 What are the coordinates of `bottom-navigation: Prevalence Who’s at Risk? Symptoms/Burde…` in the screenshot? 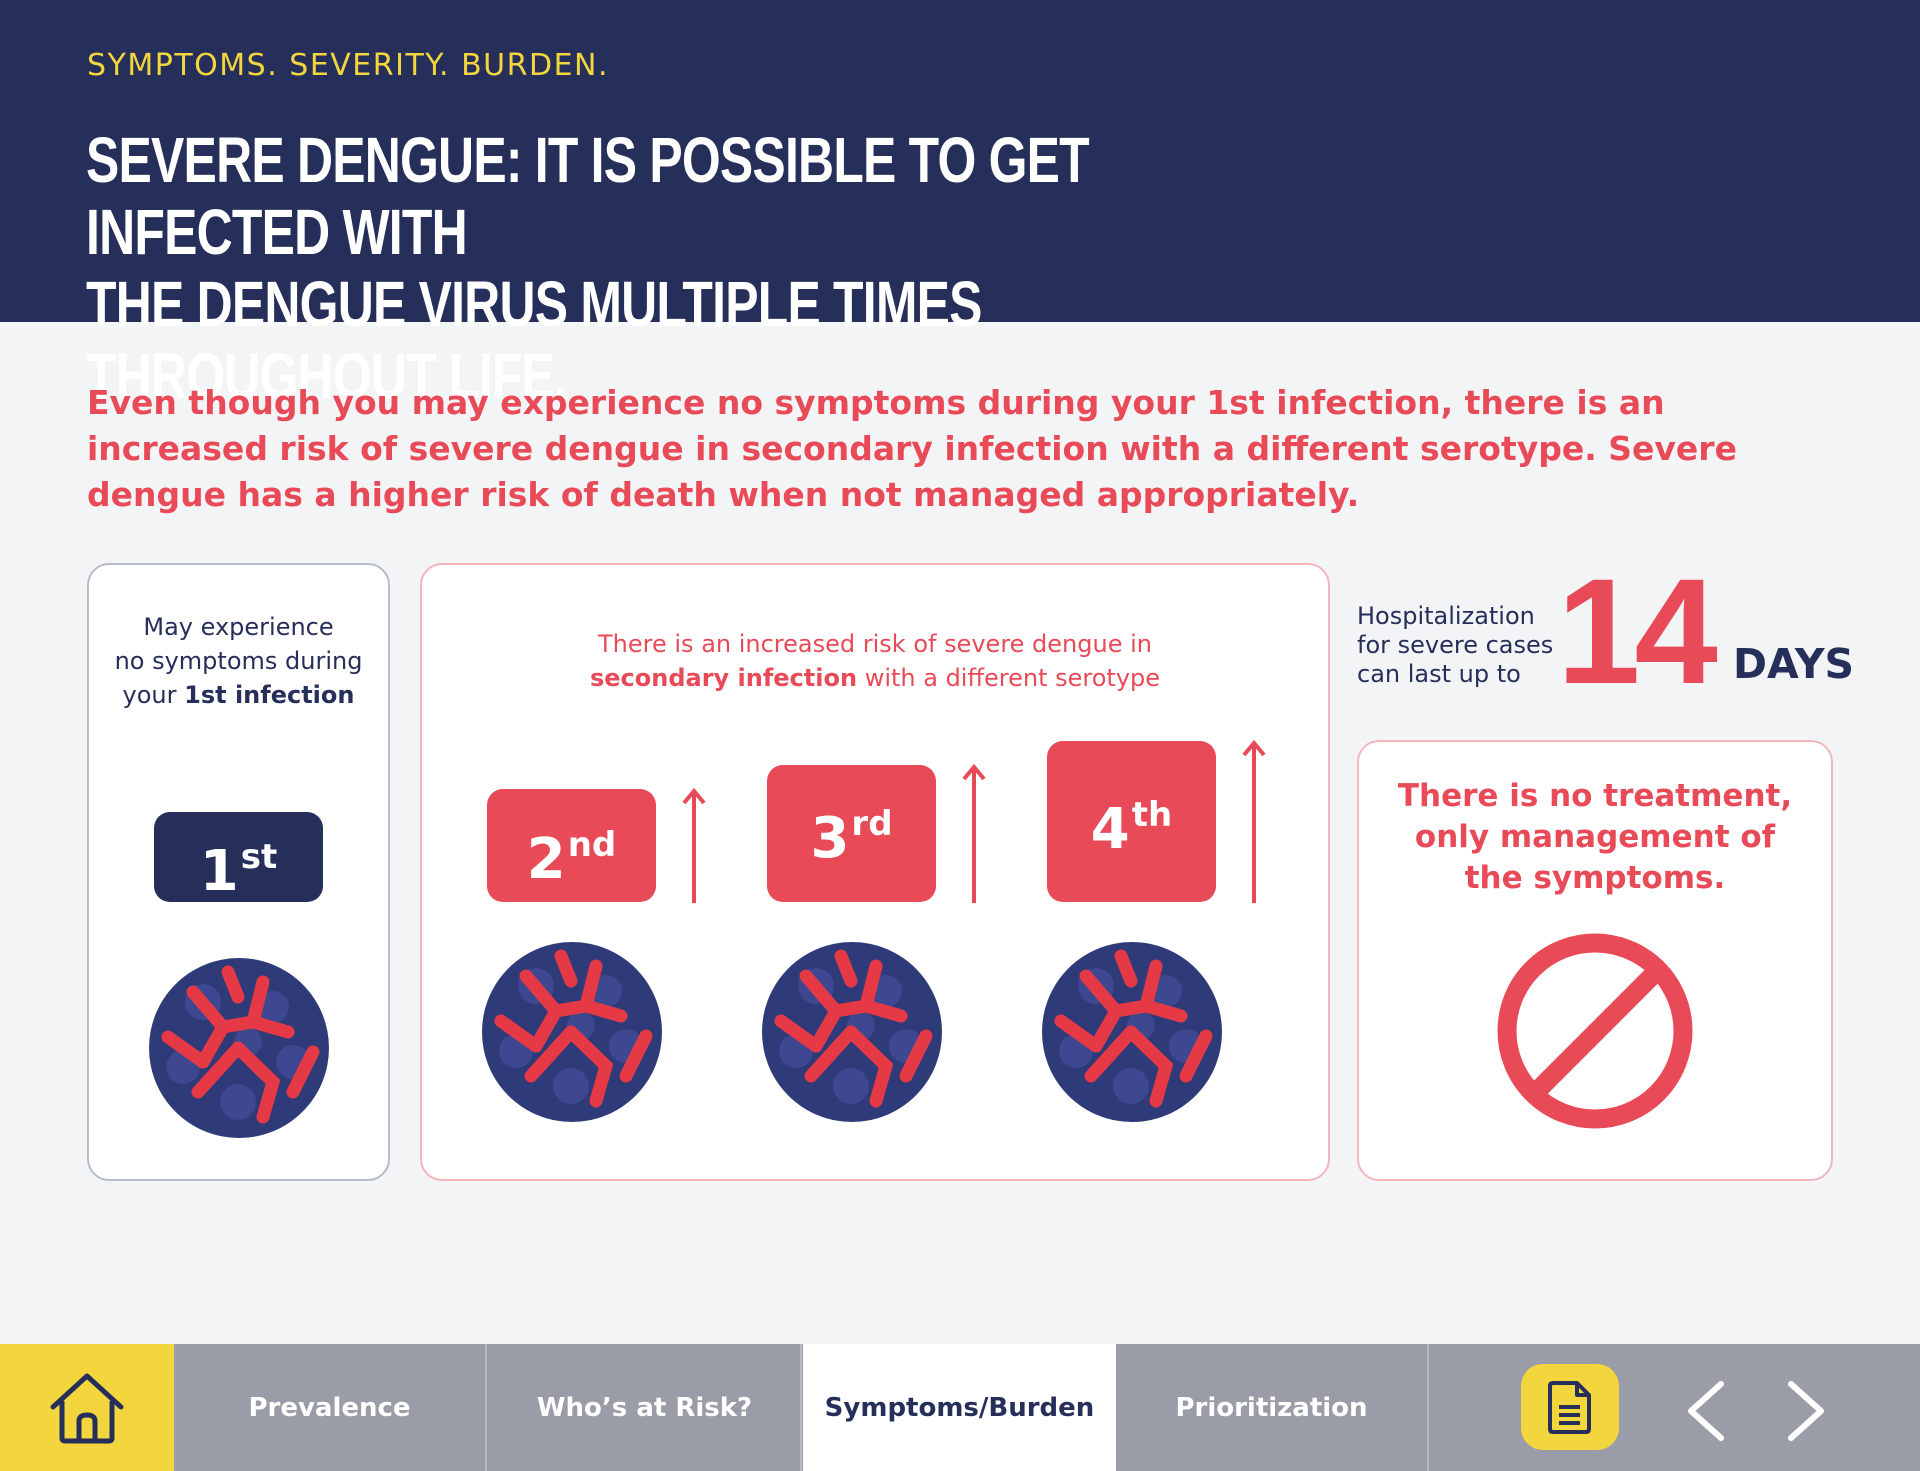 It's located at (960, 1407).